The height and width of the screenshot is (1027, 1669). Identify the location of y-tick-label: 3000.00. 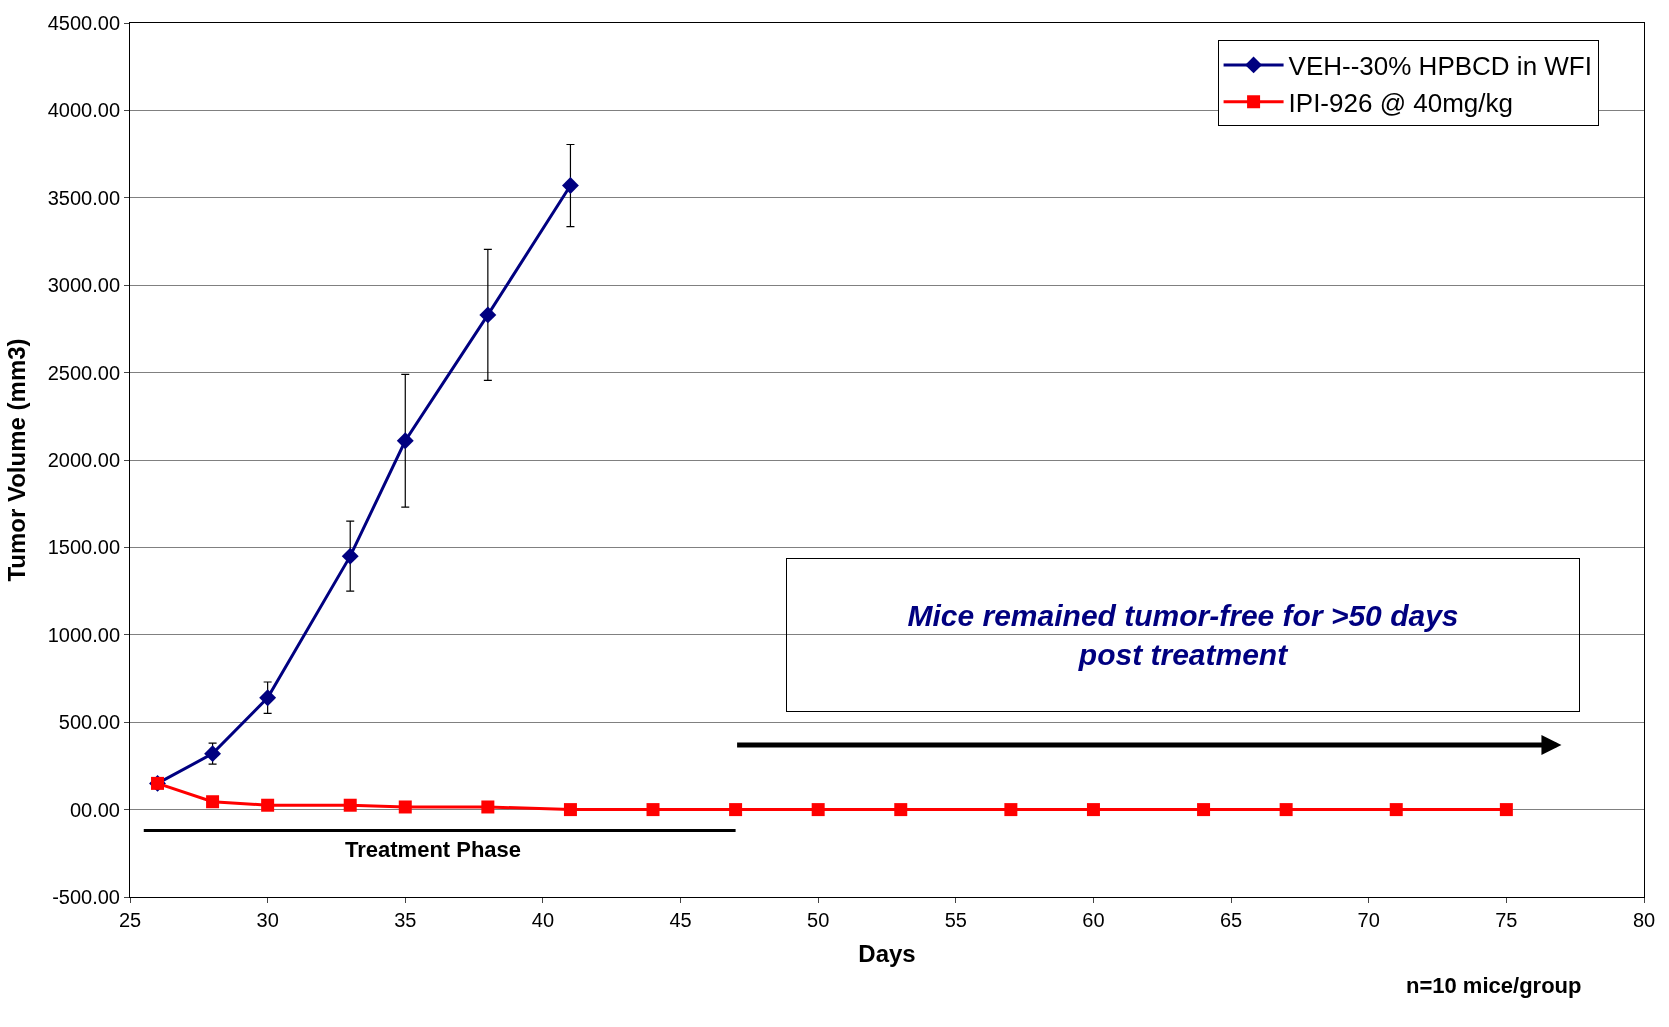
(83, 285).